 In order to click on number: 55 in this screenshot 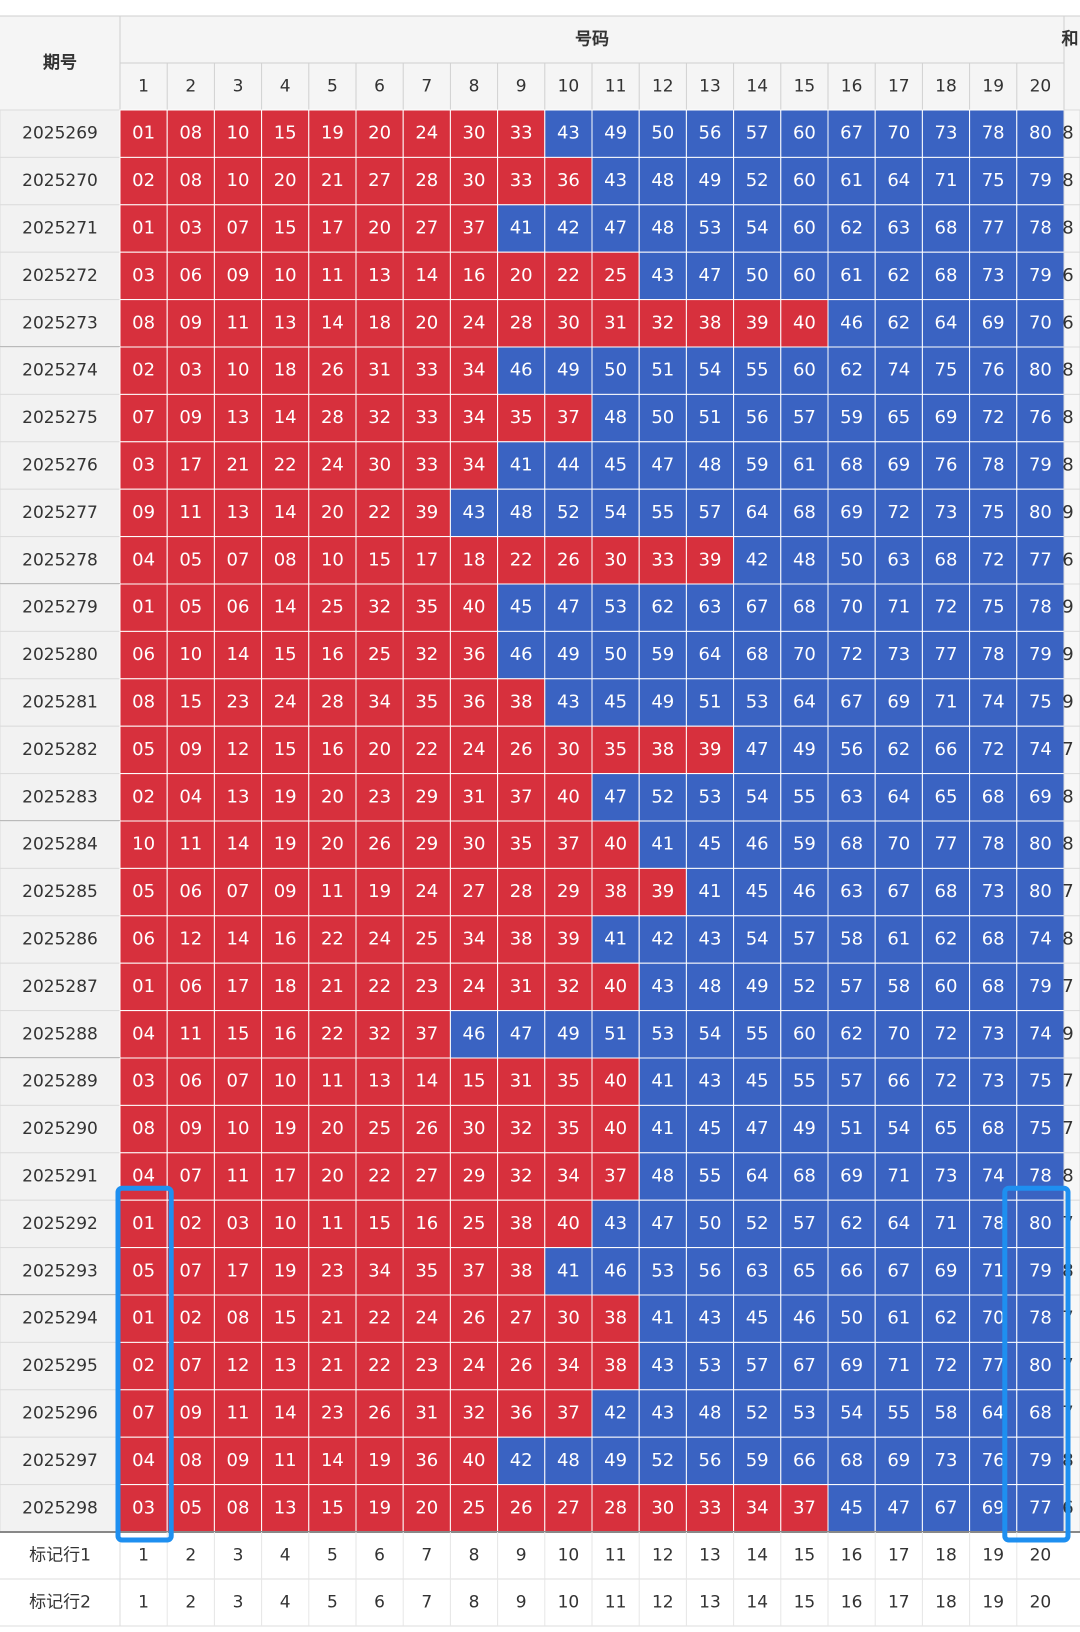, I will do `click(662, 512)`.